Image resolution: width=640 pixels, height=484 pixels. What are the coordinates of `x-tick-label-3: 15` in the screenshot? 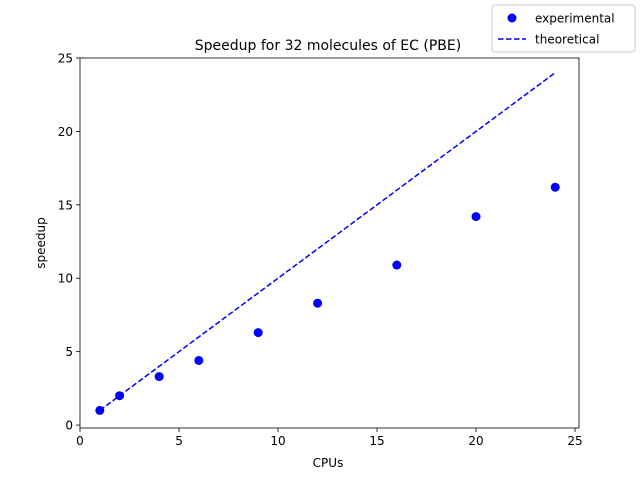 It's located at (376, 441).